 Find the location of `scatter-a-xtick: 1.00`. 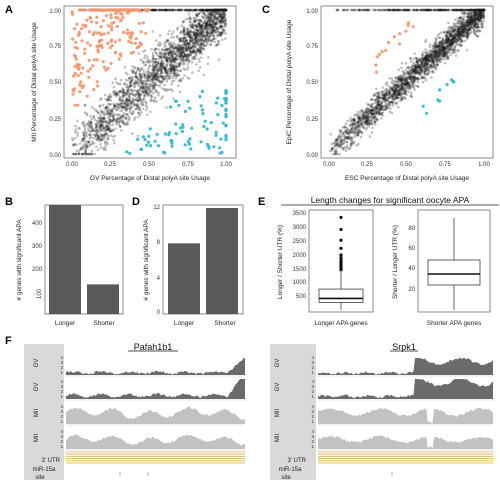

scatter-a-xtick: 1.00 is located at coordinates (226, 165).